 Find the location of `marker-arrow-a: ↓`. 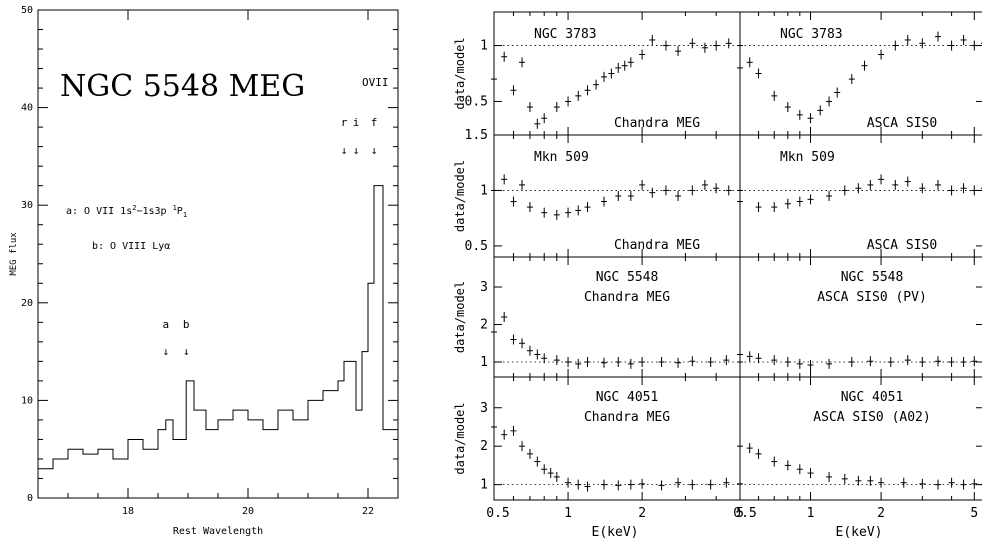

marker-arrow-a: ↓ is located at coordinates (165, 351).